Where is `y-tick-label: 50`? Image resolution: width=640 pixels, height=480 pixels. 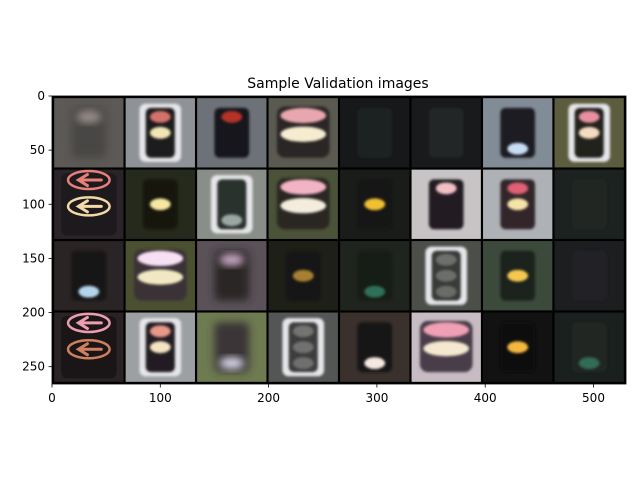 y-tick-label: 50 is located at coordinates (37, 150).